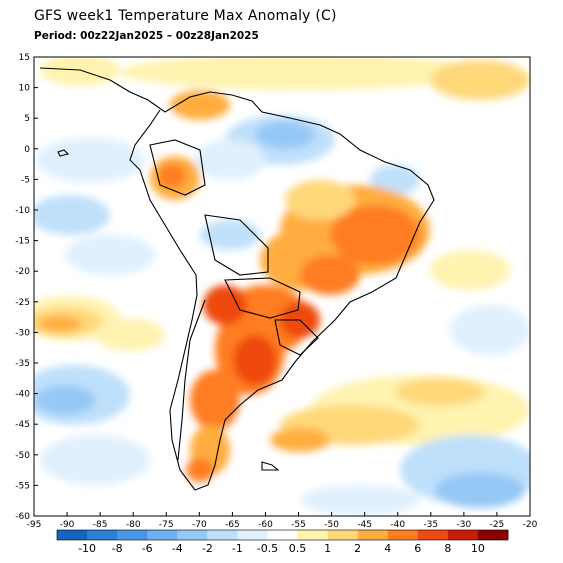 The height and width of the screenshot is (563, 563). Describe the element at coordinates (87, 548) in the screenshot. I see `colorbar-label: -10` at that location.